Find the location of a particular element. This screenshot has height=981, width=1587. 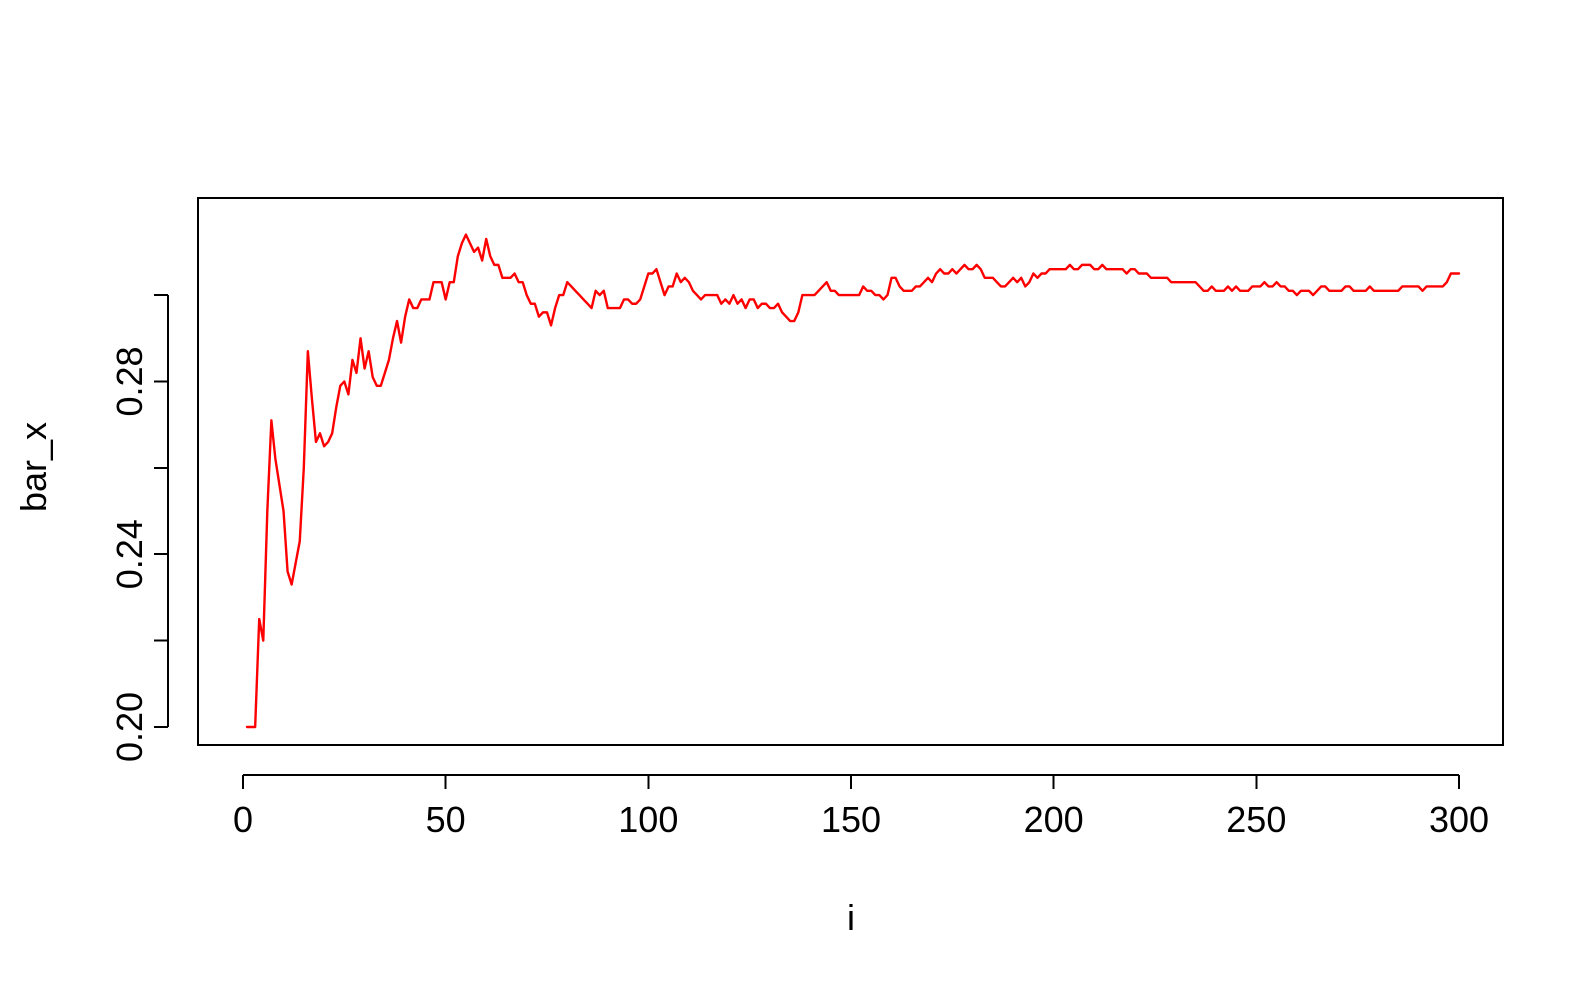

x-axis-title: i is located at coordinates (851, 917).